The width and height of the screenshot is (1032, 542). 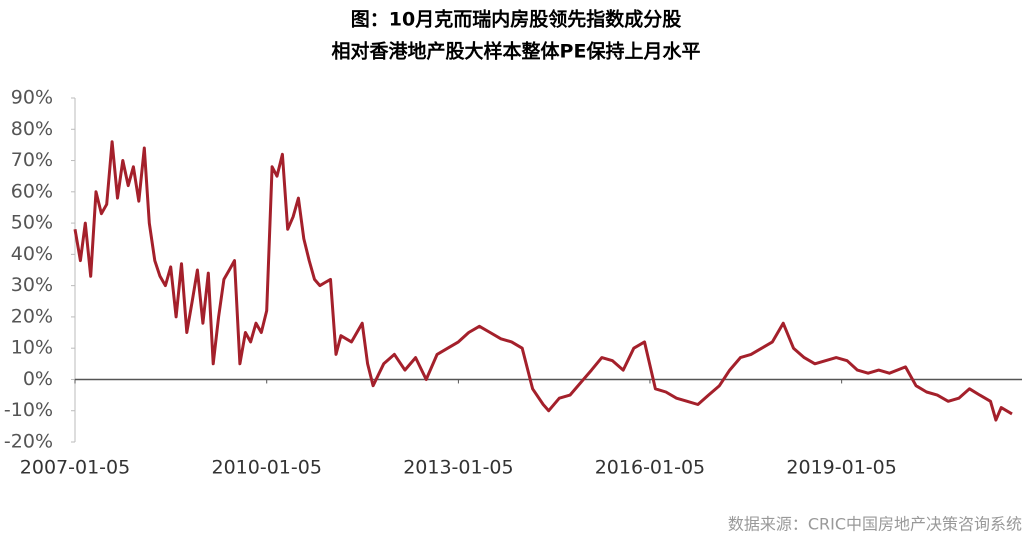 What do you see at coordinates (32, 160) in the screenshot?
I see `y-tick-label: 70%` at bounding box center [32, 160].